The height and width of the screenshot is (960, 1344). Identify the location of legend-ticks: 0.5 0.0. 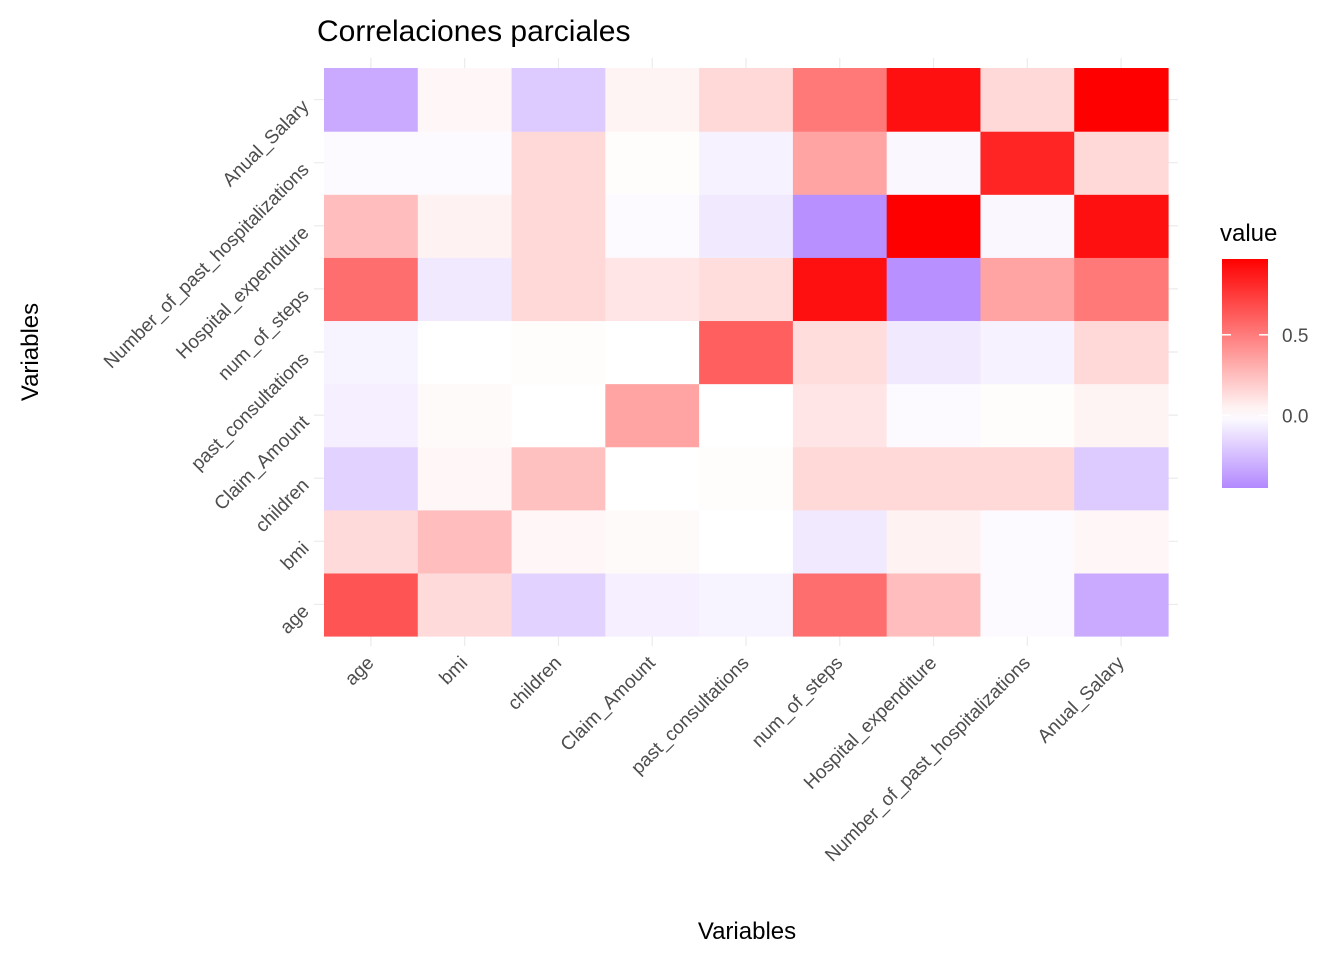
(1265, 376).